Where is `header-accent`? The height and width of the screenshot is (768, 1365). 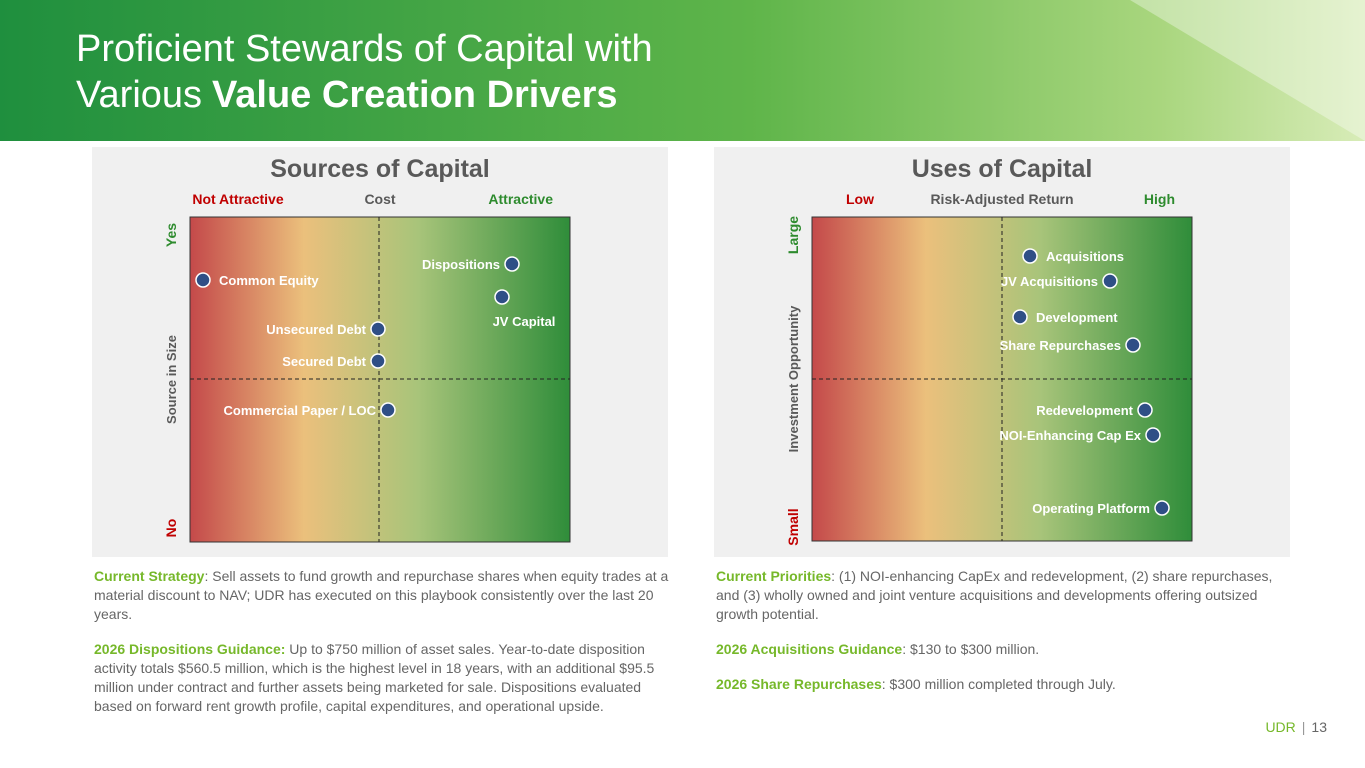
header-accent is located at coordinates (1247, 70).